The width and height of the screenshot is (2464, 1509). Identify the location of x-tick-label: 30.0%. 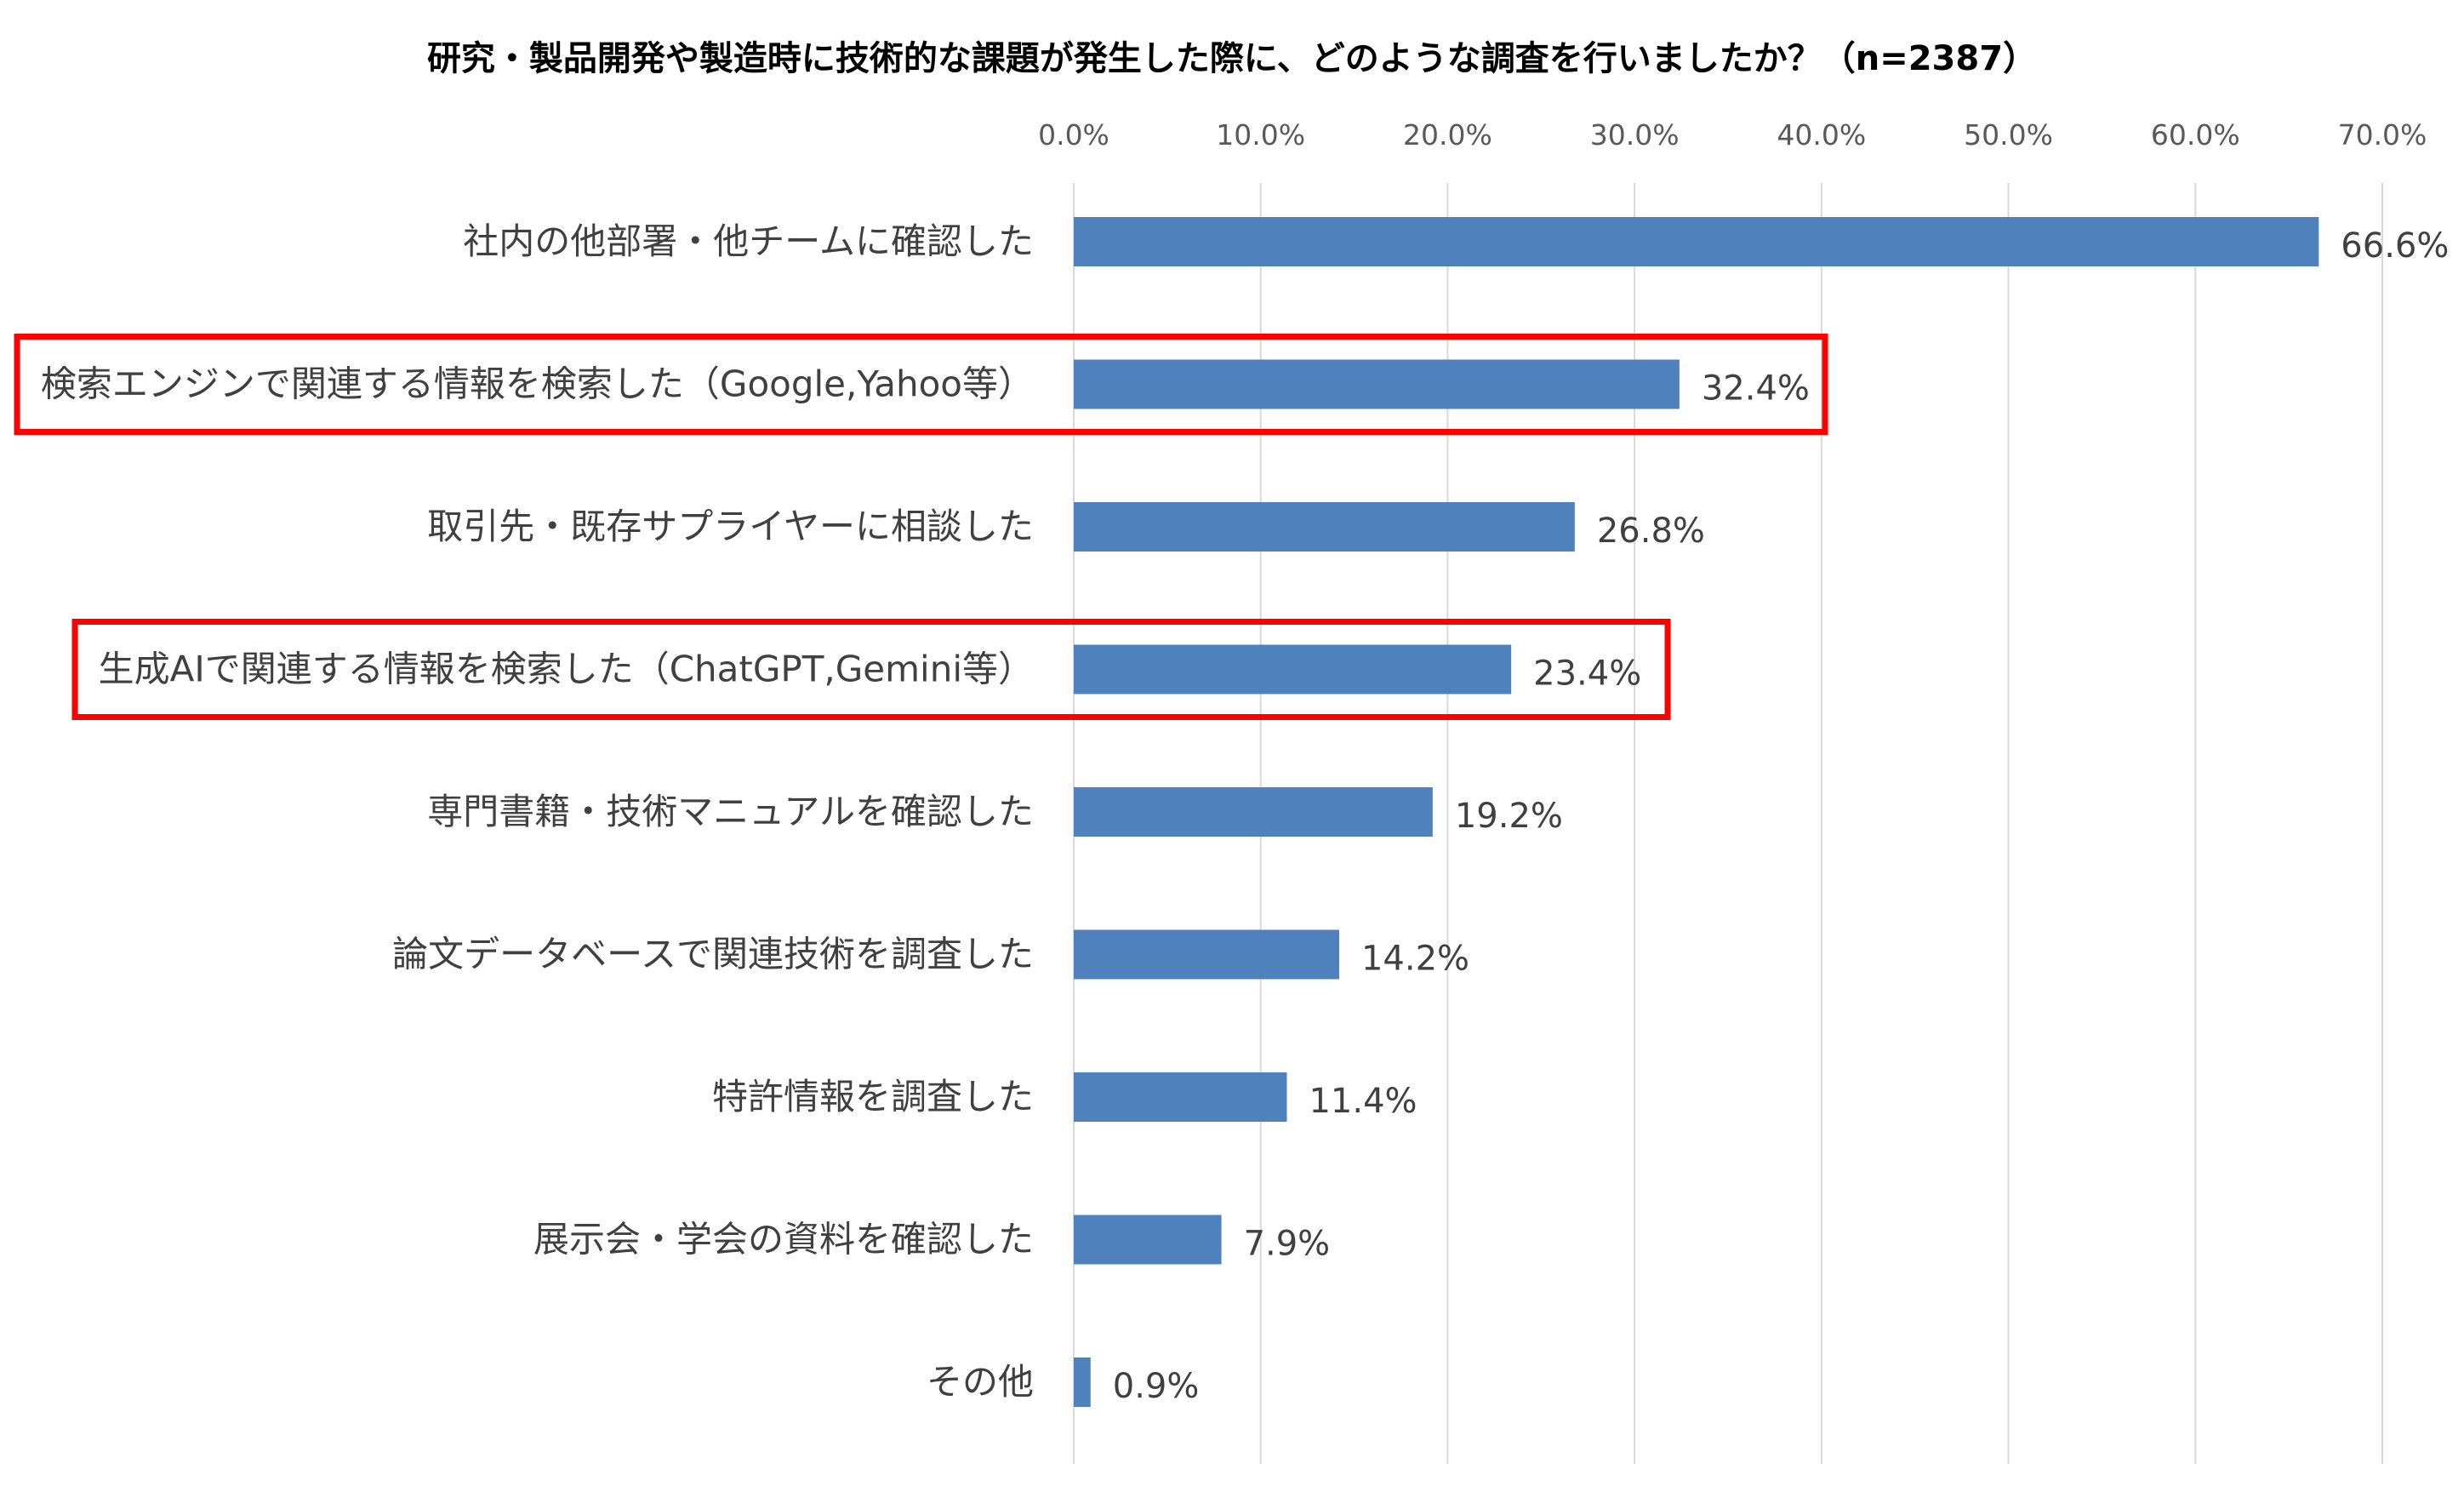
(1635, 134).